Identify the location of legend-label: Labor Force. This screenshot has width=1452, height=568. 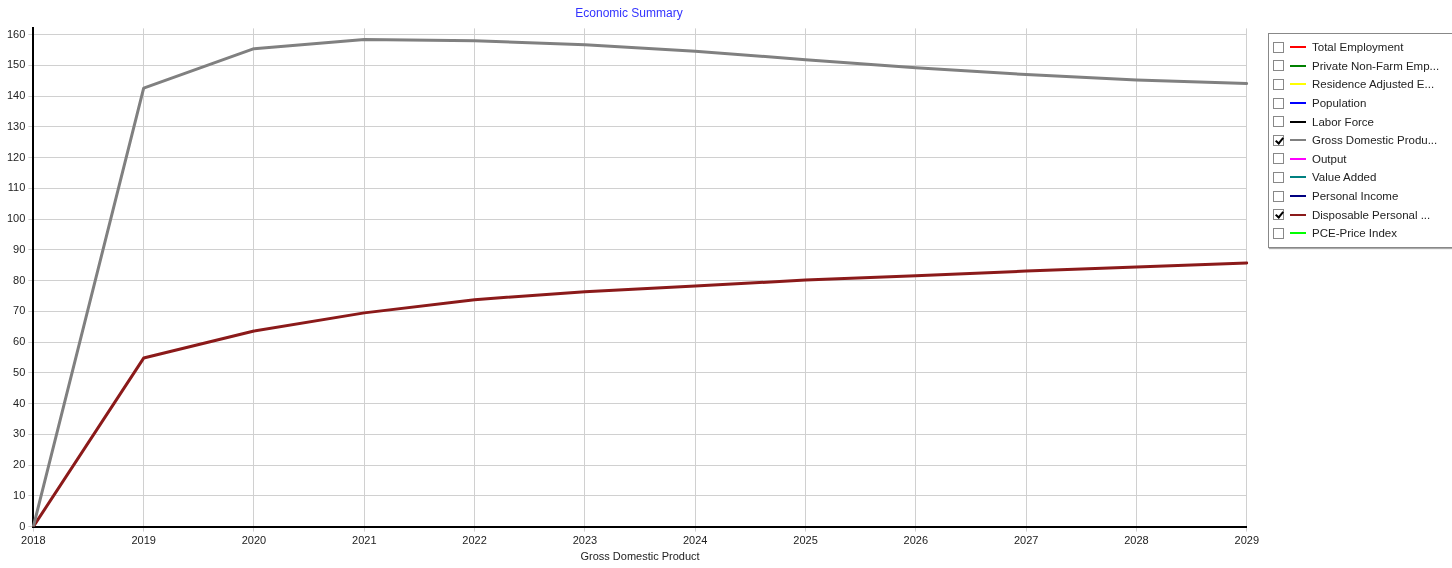
(1343, 121).